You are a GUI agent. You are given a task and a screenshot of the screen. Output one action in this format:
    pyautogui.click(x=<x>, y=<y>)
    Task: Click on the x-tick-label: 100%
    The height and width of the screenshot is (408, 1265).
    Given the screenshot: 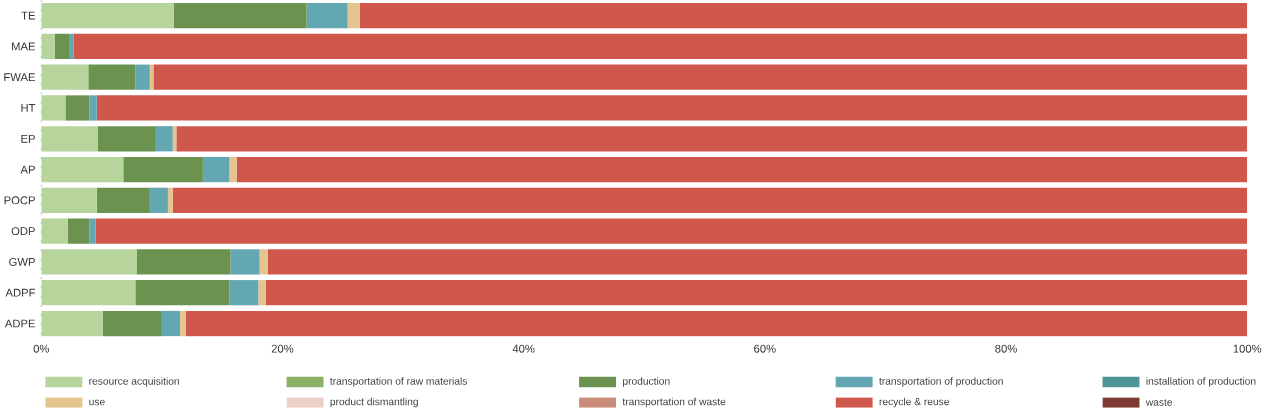 What is the action you would take?
    pyautogui.click(x=1247, y=348)
    